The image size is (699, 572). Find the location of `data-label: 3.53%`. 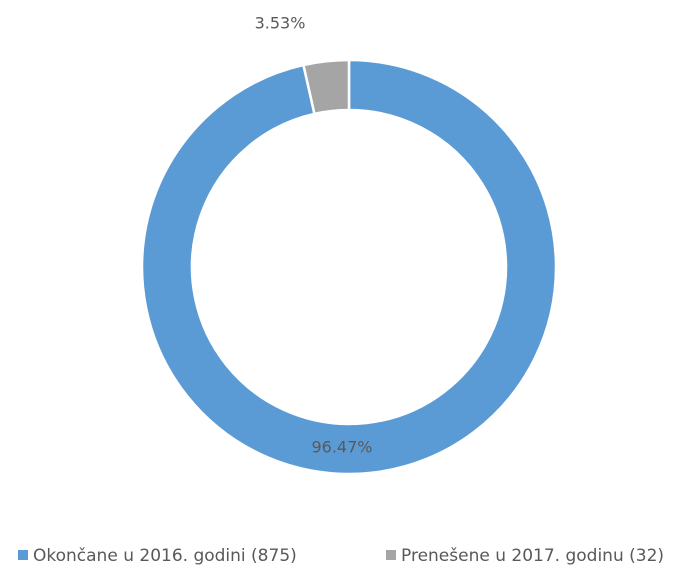

data-label: 3.53% is located at coordinates (280, 23).